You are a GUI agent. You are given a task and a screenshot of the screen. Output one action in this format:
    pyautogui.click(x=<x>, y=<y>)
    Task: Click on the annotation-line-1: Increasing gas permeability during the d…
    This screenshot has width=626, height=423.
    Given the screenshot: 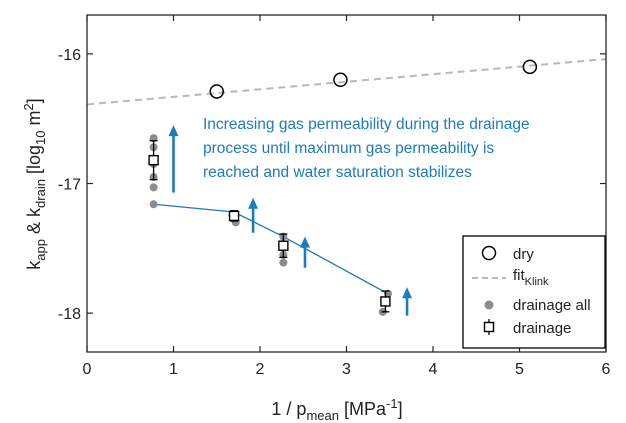 What is the action you would take?
    pyautogui.click(x=366, y=124)
    